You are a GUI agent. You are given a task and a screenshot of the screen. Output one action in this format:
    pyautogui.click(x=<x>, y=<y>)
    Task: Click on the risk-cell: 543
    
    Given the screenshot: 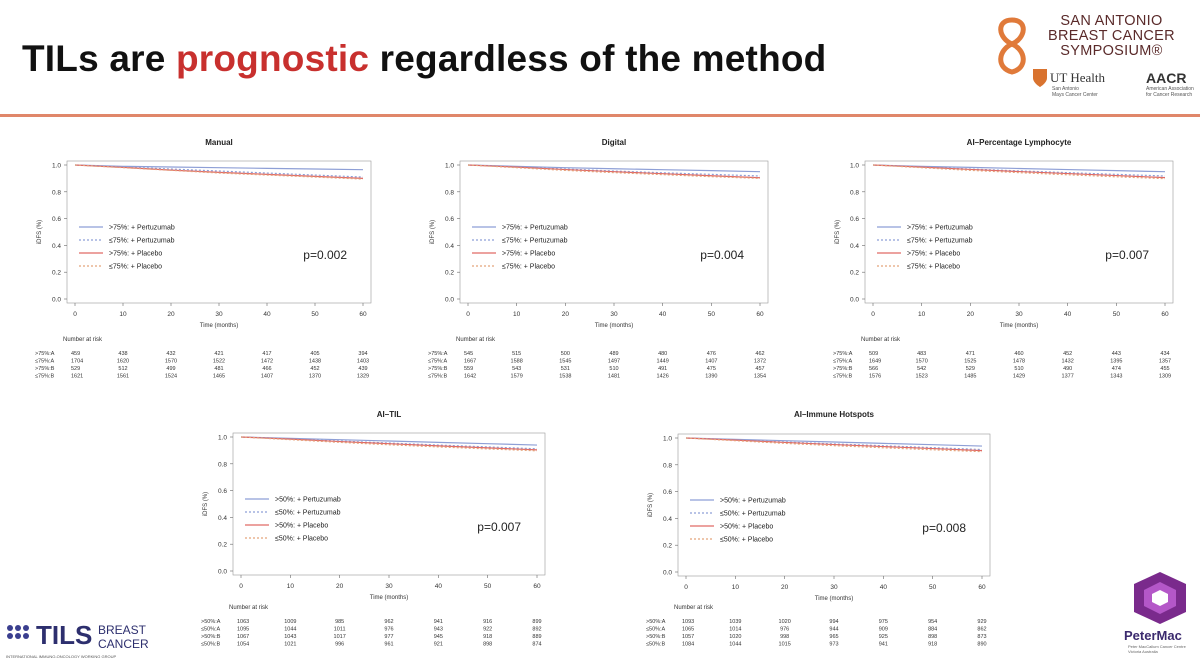 What is the action you would take?
    pyautogui.click(x=516, y=369)
    